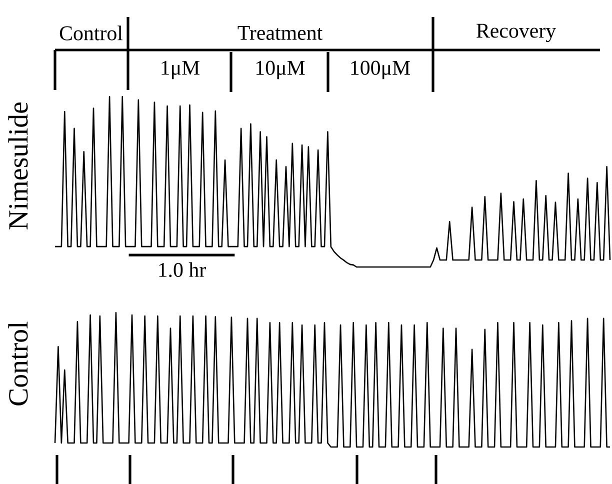 This screenshot has height=484, width=612. I want to click on text: Control, so click(91, 33).